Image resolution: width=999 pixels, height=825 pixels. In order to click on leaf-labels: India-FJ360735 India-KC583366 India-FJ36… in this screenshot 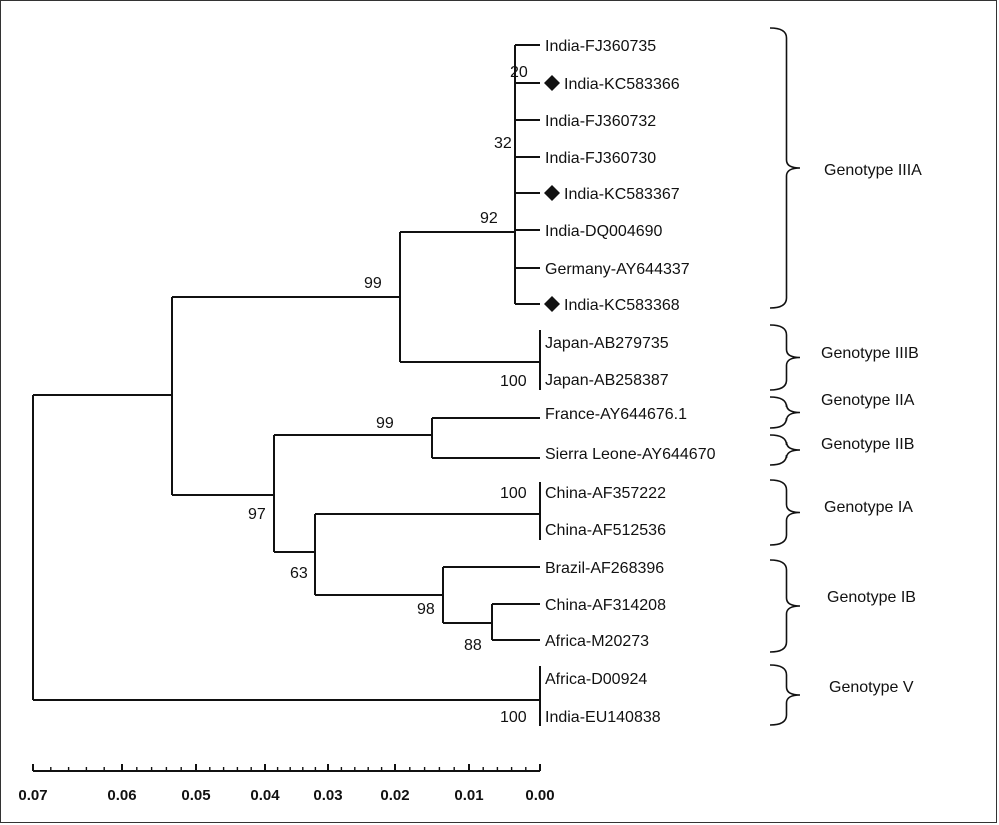, I will do `click(630, 382)`.